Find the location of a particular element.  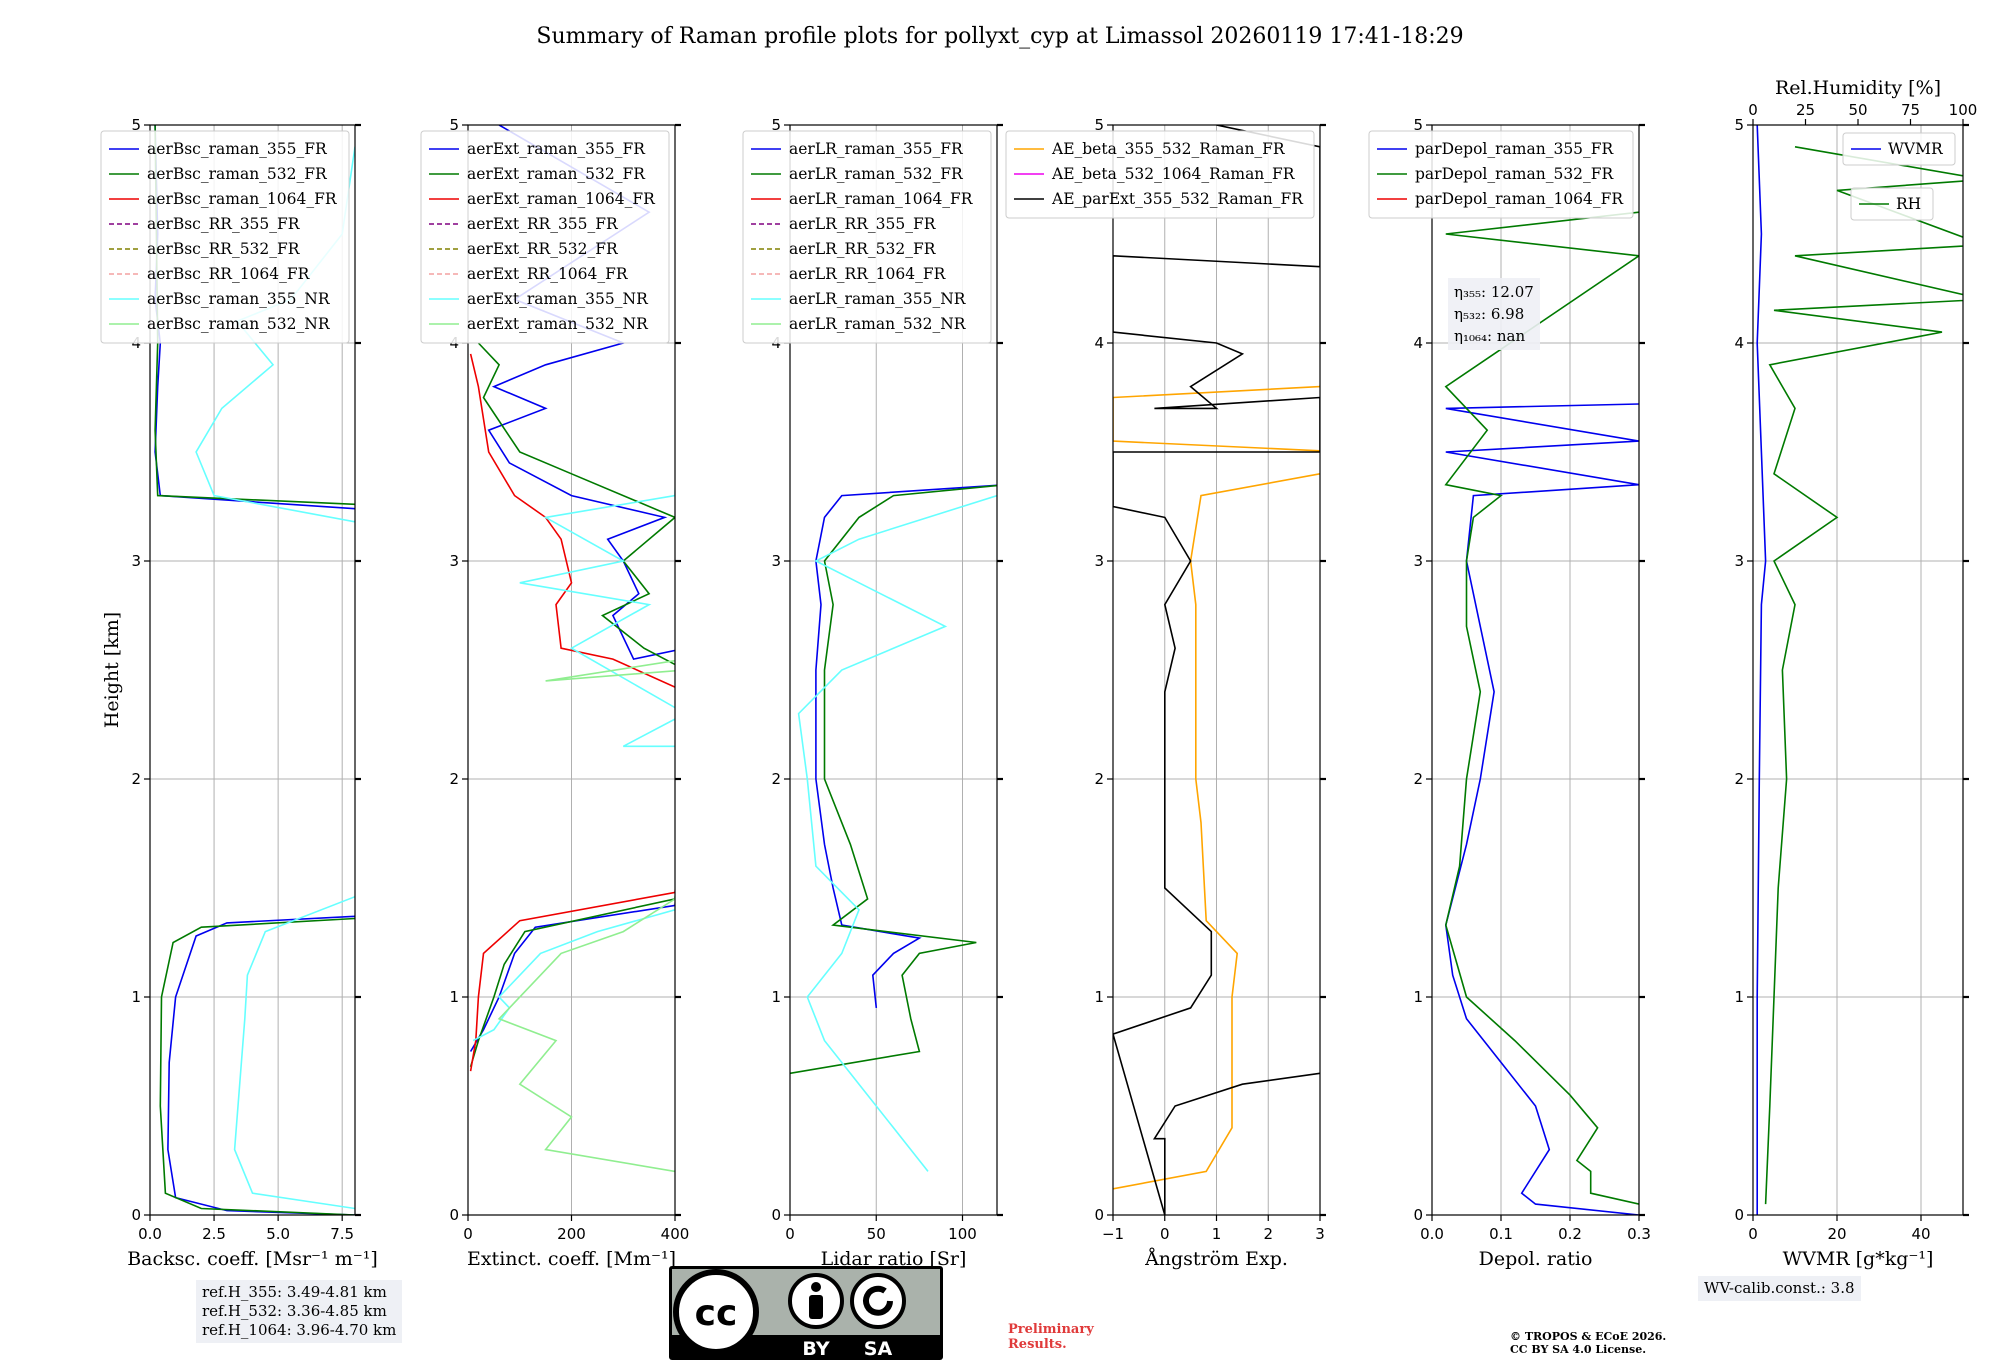

xtick-label-ext-1: 200 is located at coordinates (571, 1234).